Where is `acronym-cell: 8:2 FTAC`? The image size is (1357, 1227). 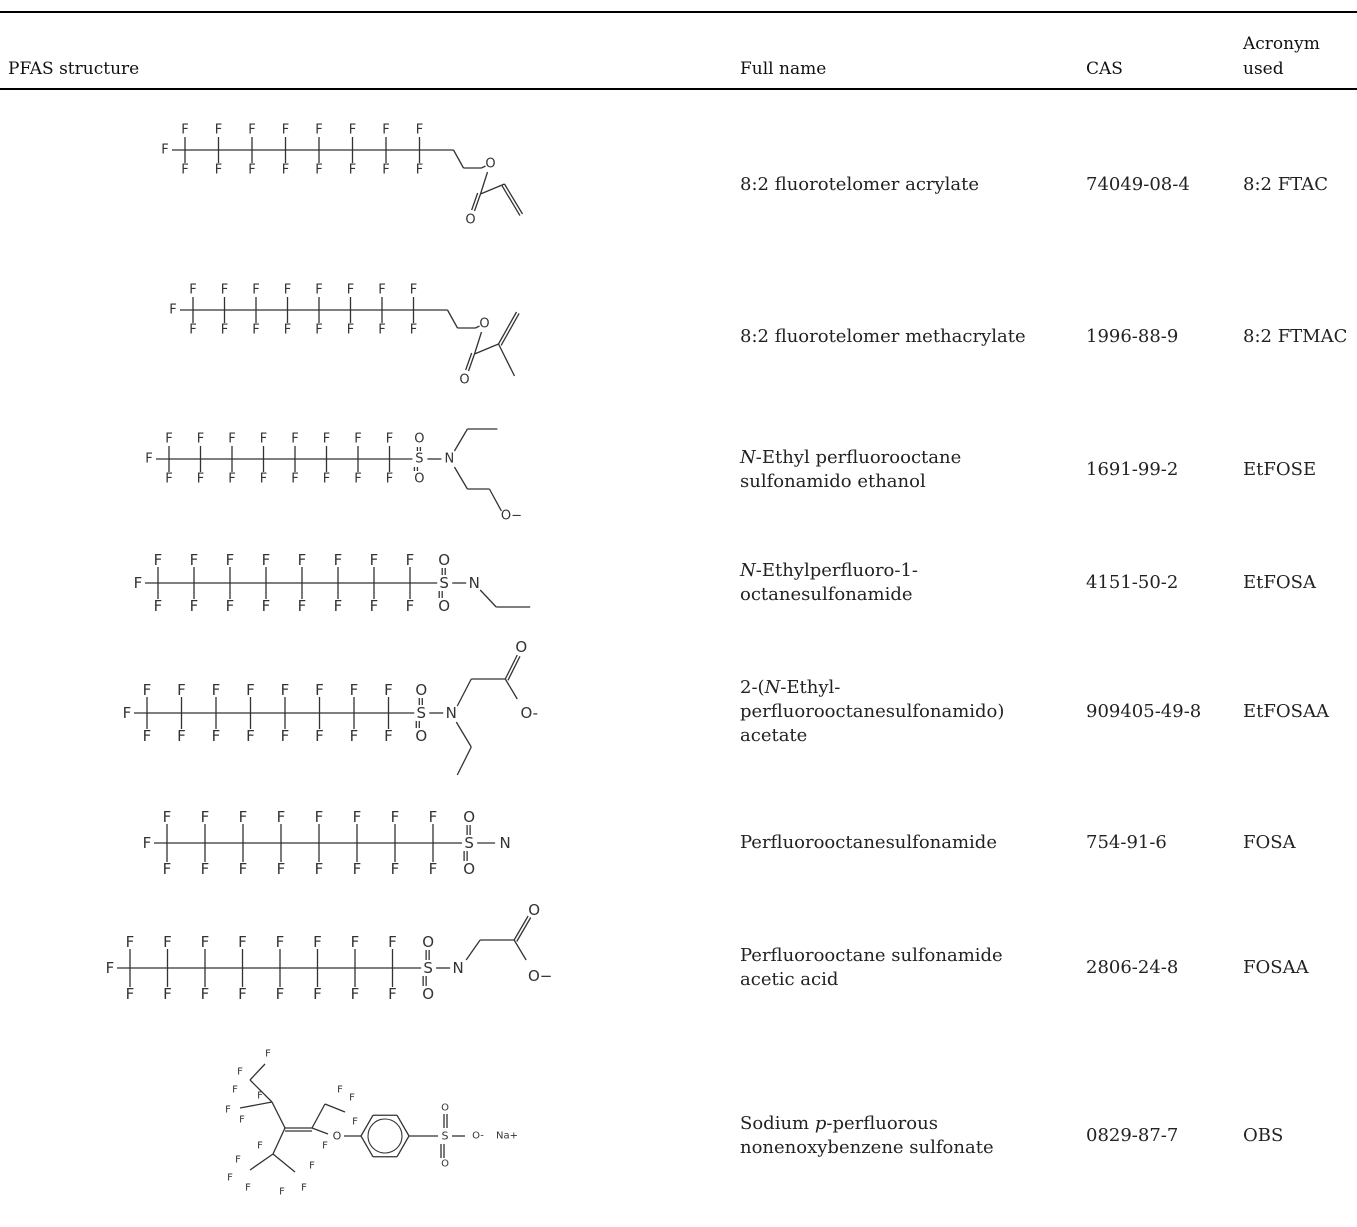 acronym-cell: 8:2 FTAC is located at coordinates (1285, 184).